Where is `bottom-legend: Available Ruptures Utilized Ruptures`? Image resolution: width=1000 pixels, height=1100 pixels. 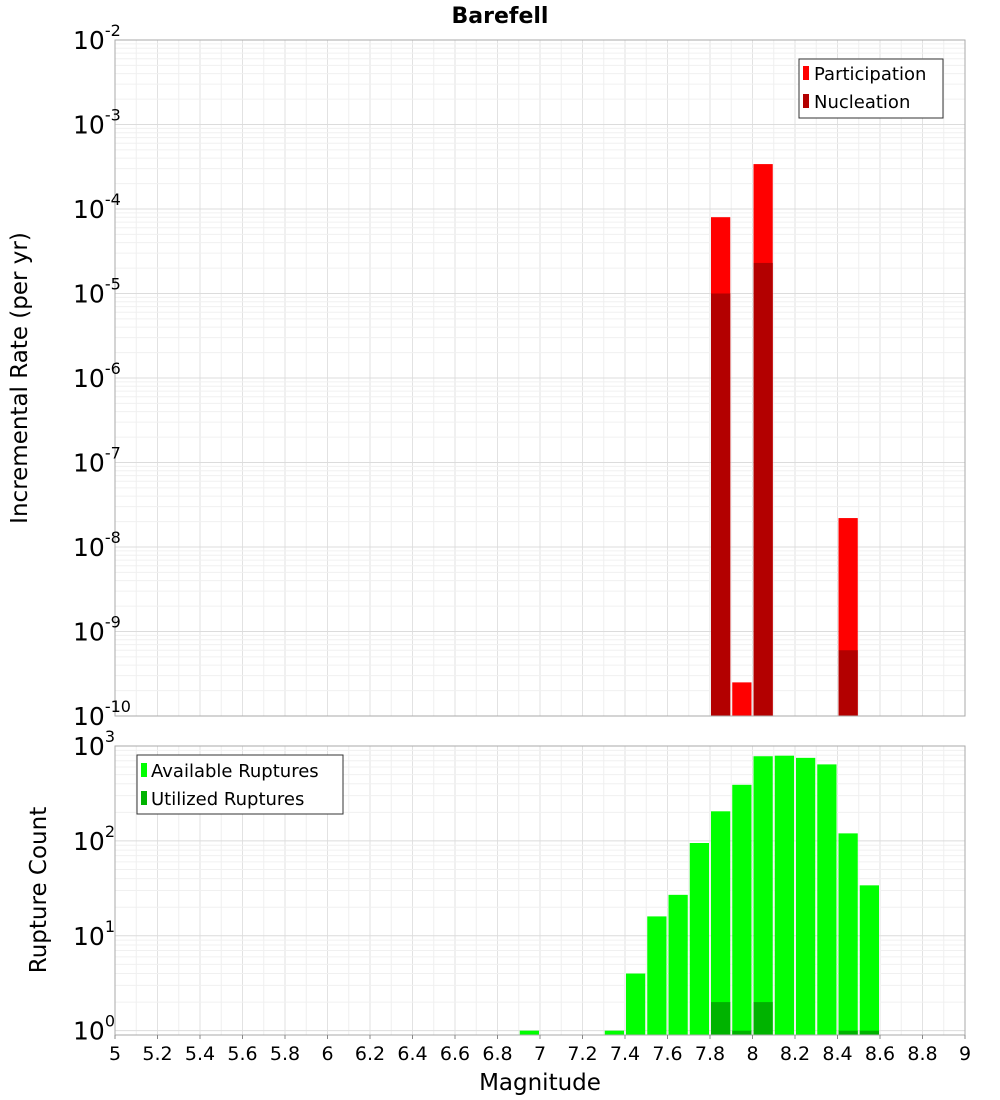 bottom-legend: Available Ruptures Utilized Ruptures is located at coordinates (240, 784).